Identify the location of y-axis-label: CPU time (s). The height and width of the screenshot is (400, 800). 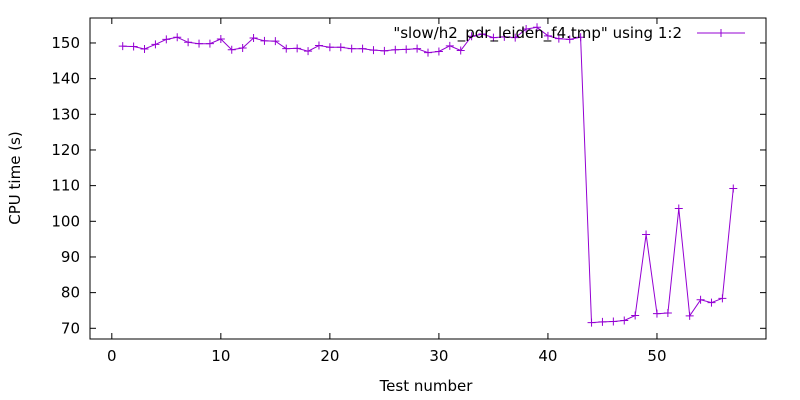
(15, 177).